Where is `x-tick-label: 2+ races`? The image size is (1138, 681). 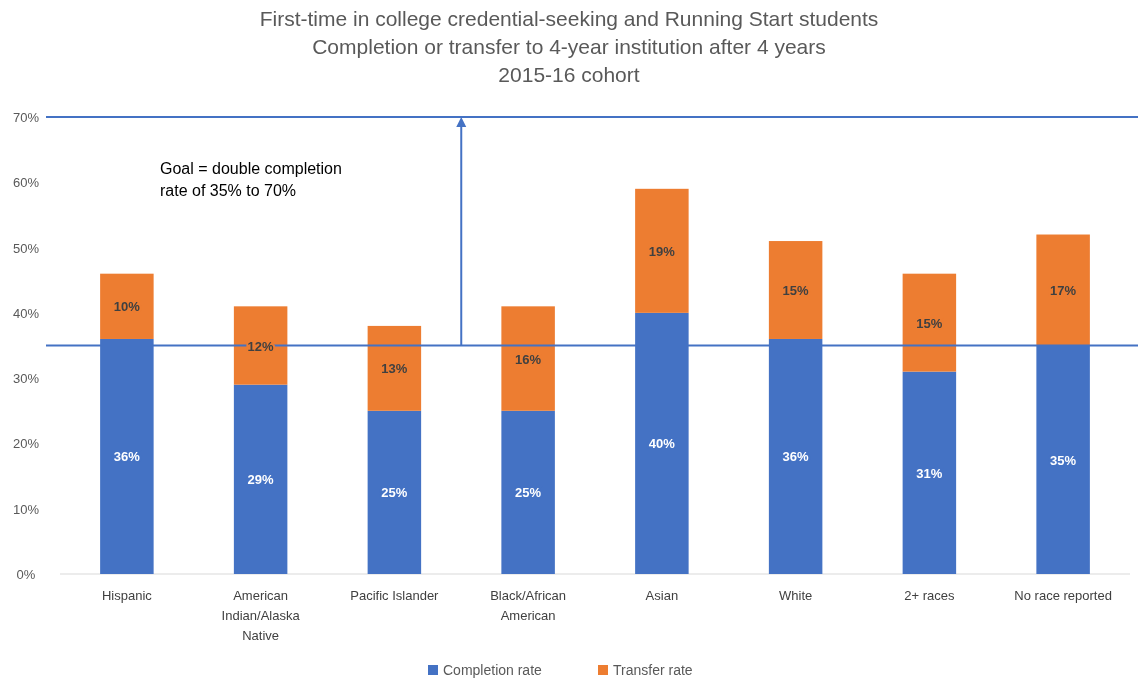 x-tick-label: 2+ races is located at coordinates (929, 595).